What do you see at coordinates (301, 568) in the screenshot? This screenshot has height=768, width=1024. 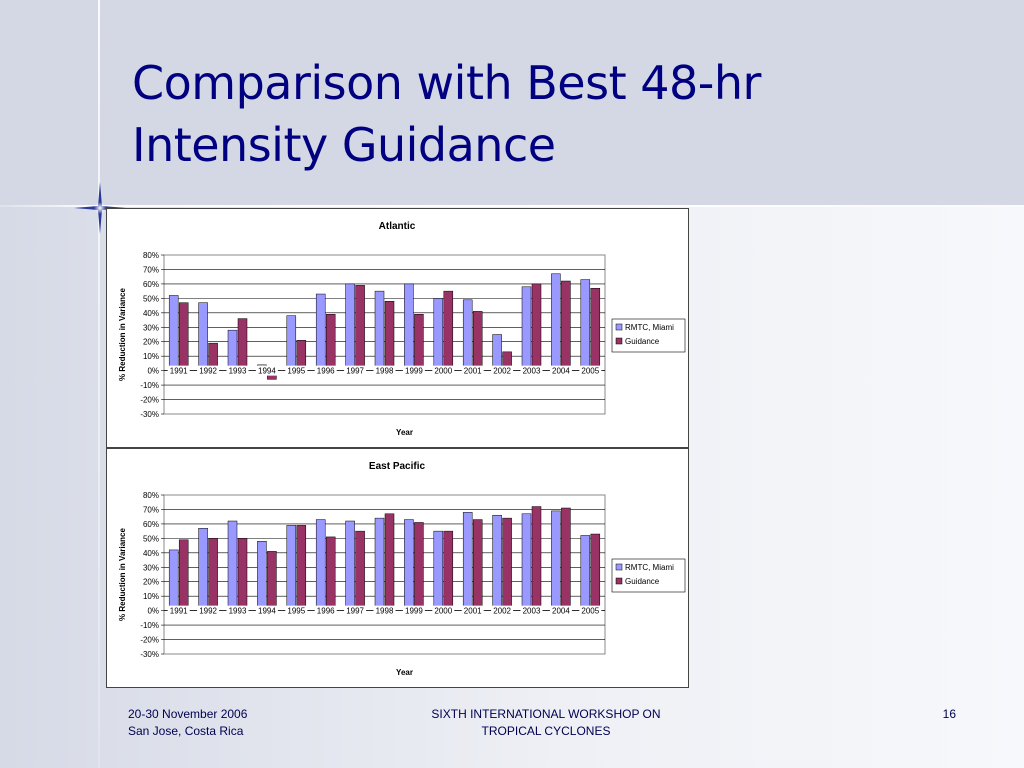 I see `bar-guidance-1995` at bounding box center [301, 568].